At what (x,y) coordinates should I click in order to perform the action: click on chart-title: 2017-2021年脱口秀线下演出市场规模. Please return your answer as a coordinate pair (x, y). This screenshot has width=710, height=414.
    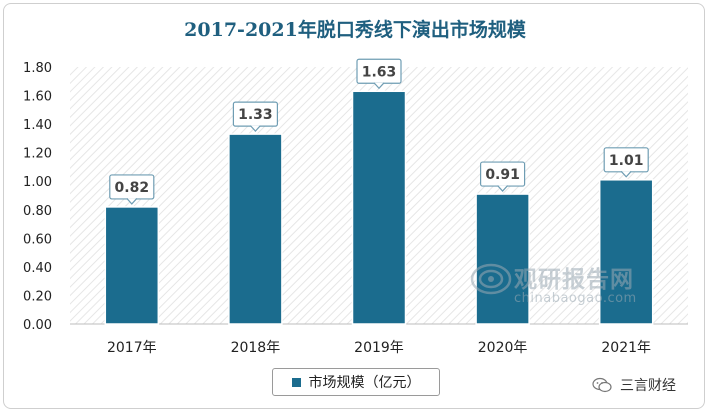
    Looking at the image, I should click on (355, 30).